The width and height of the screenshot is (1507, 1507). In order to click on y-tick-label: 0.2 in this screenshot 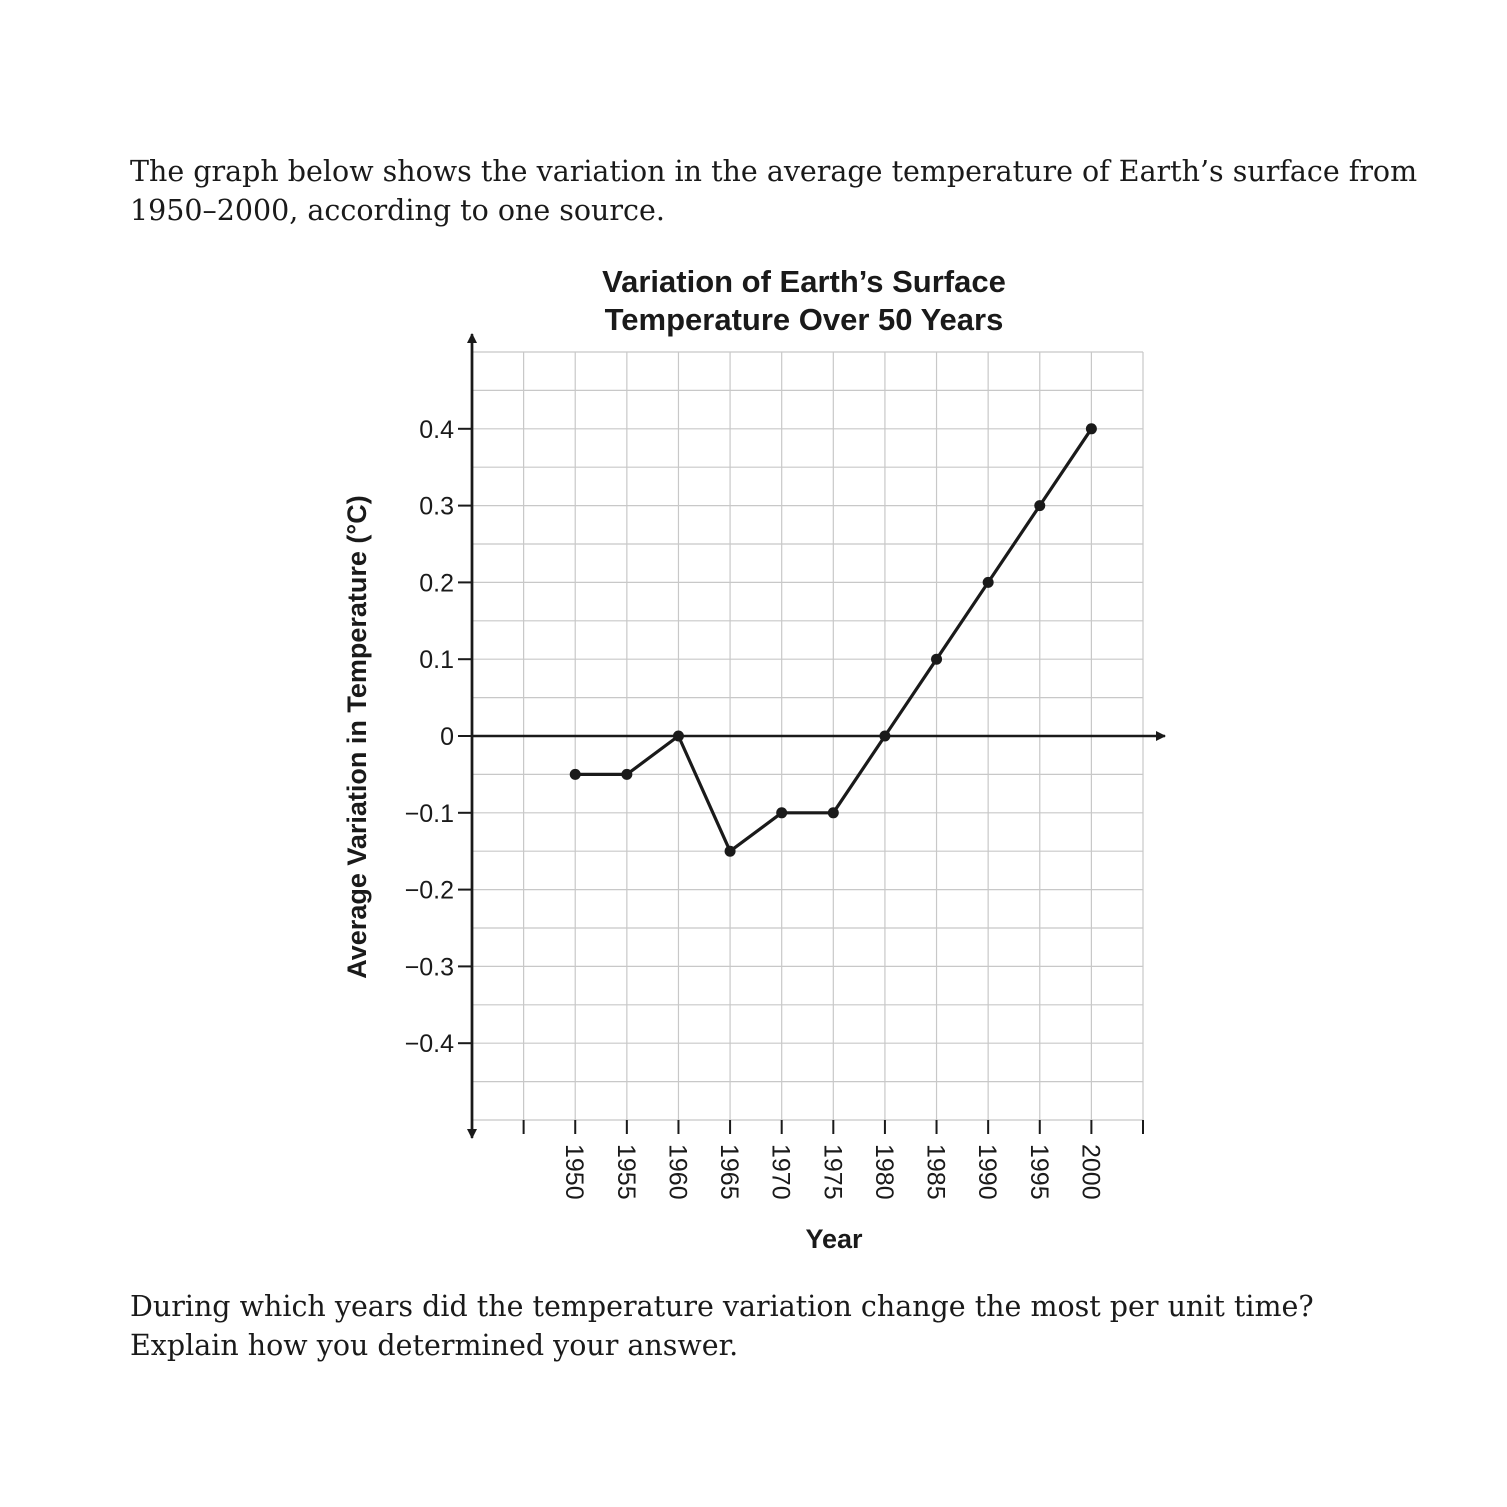, I will do `click(436, 583)`.